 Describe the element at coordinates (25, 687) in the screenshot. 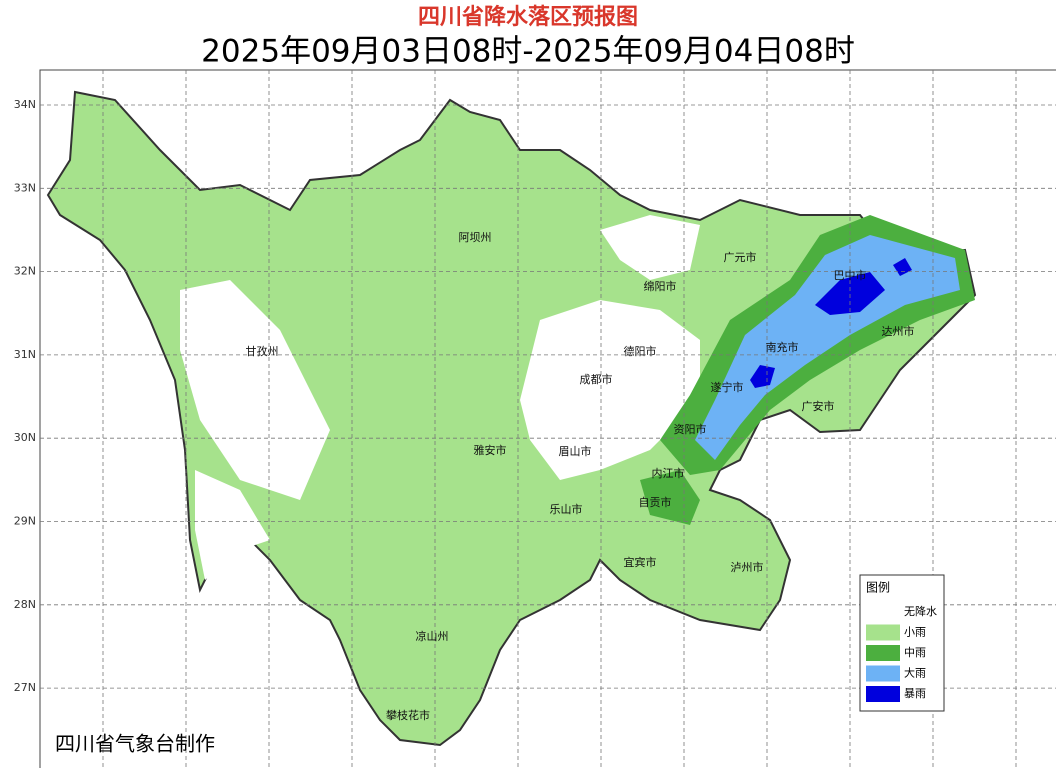

I see `latitude-label: 27N` at that location.